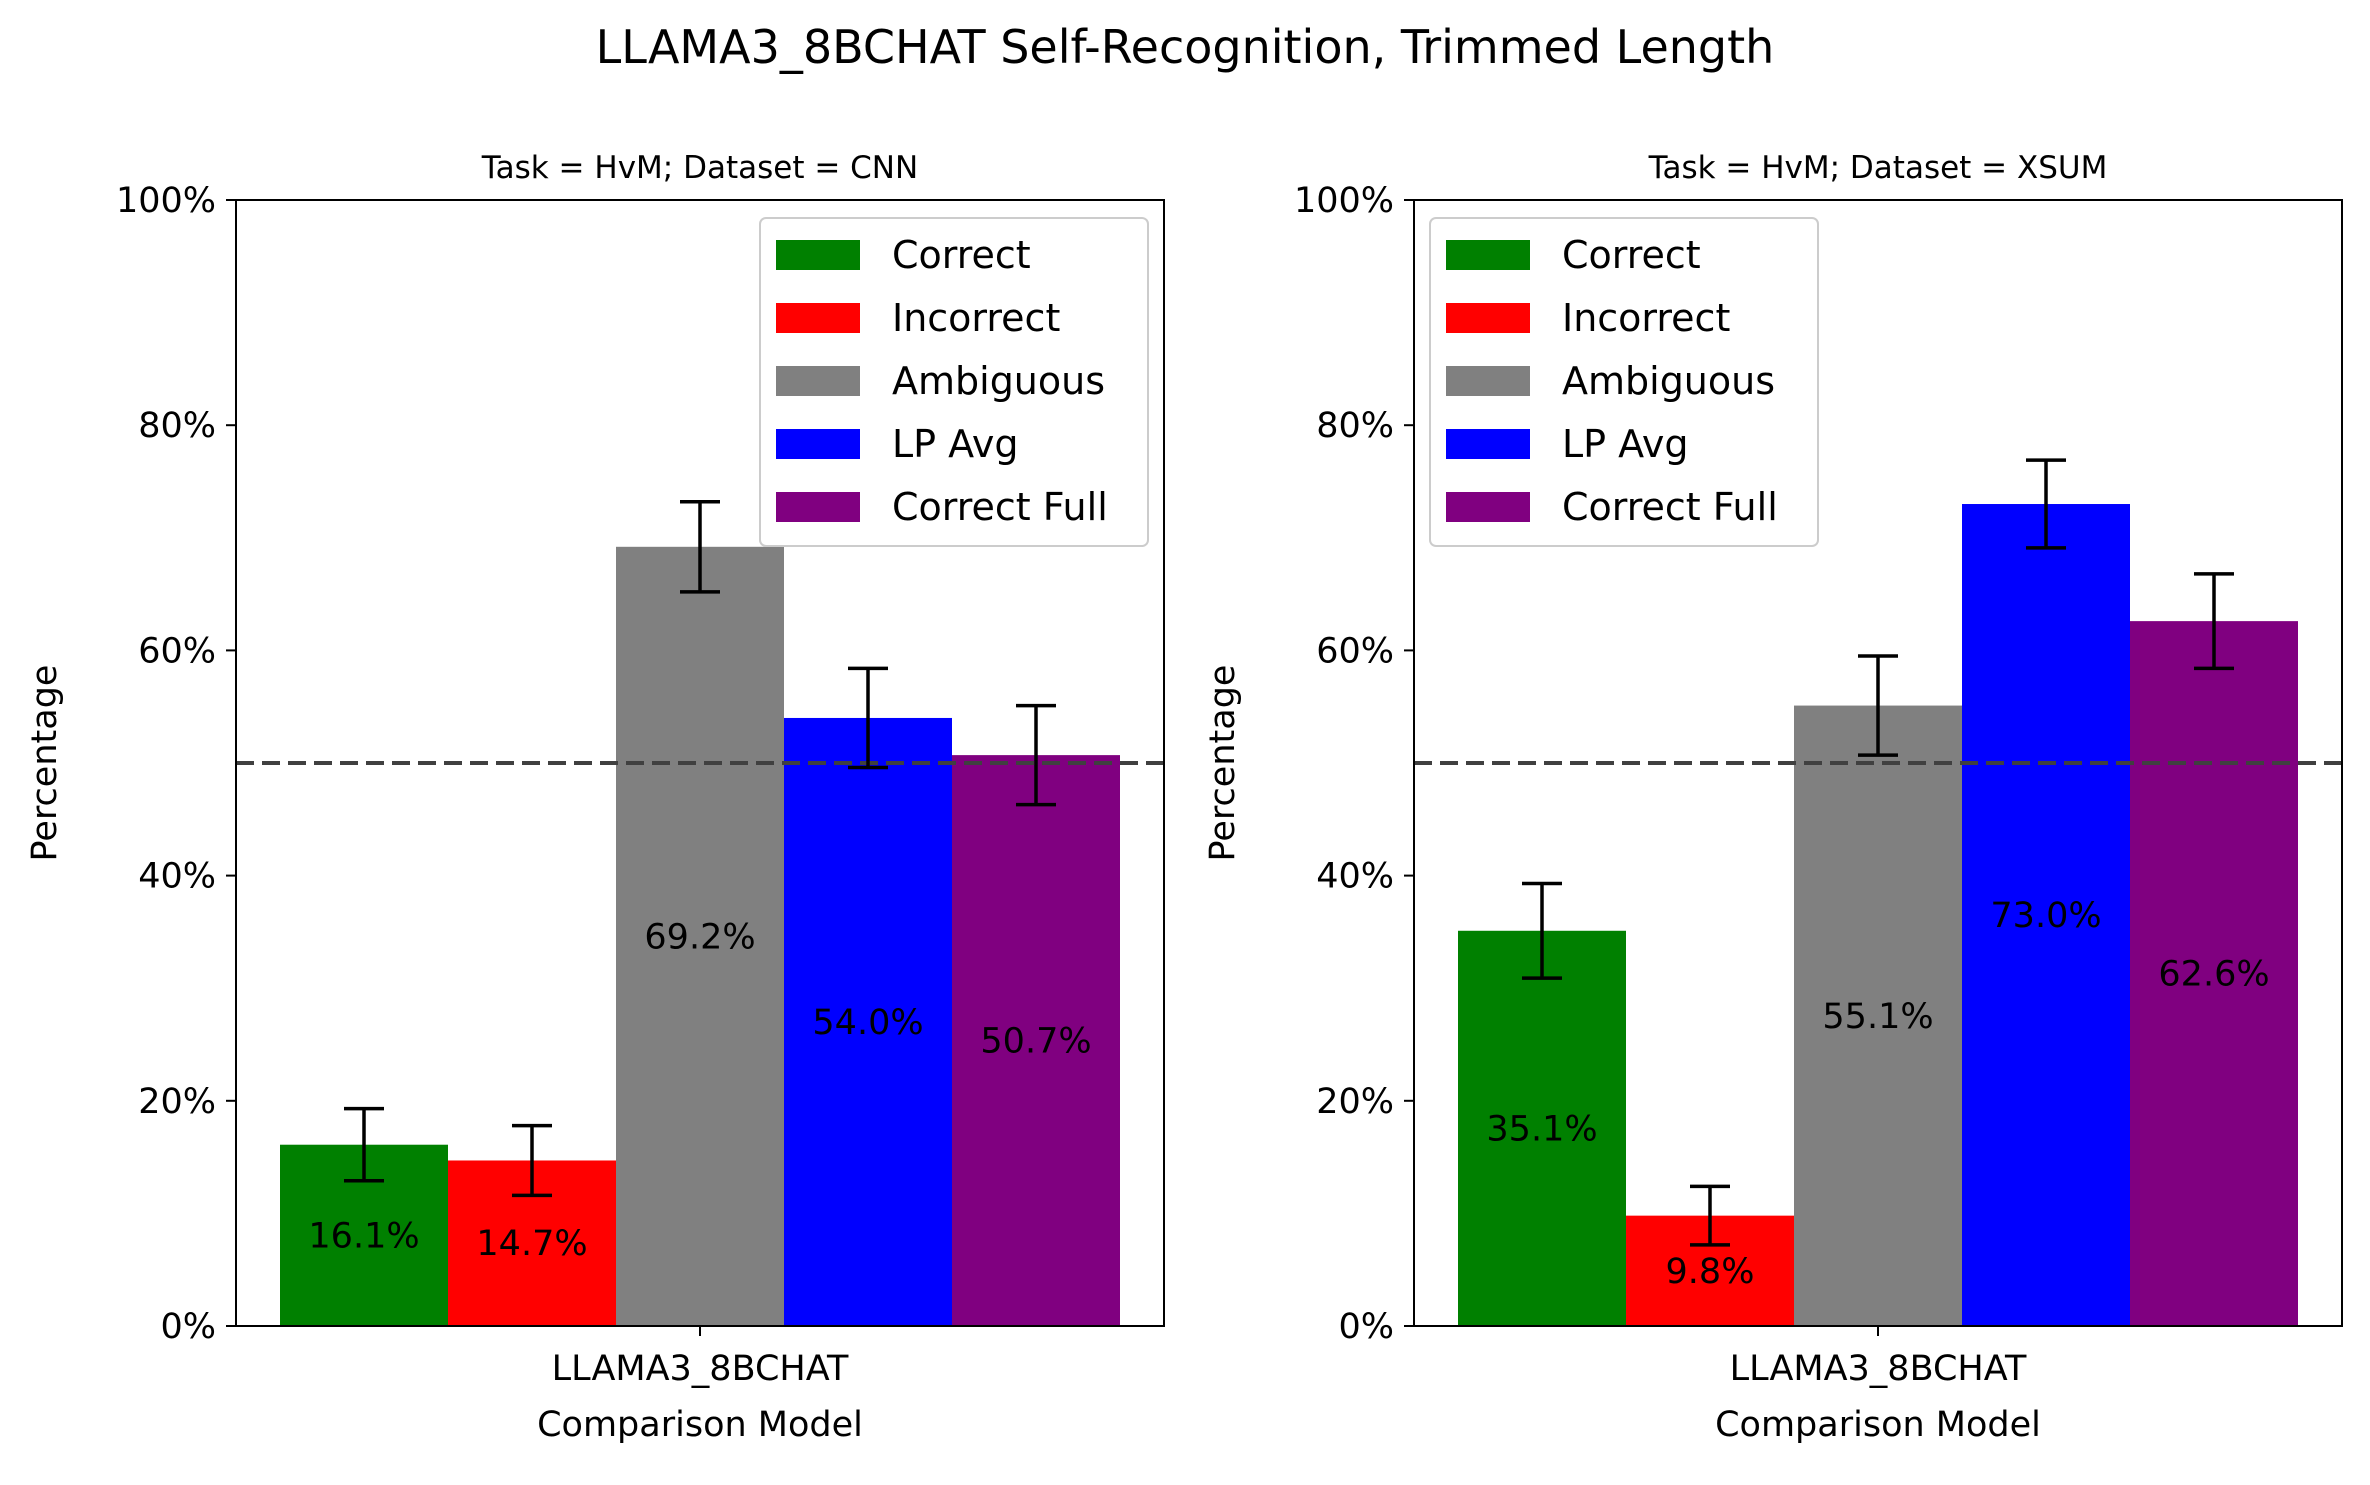 This screenshot has width=2370, height=1485. What do you see at coordinates (1878, 168) in the screenshot?
I see `subplot-title: Task = HvM; Dataset = XSUM` at bounding box center [1878, 168].